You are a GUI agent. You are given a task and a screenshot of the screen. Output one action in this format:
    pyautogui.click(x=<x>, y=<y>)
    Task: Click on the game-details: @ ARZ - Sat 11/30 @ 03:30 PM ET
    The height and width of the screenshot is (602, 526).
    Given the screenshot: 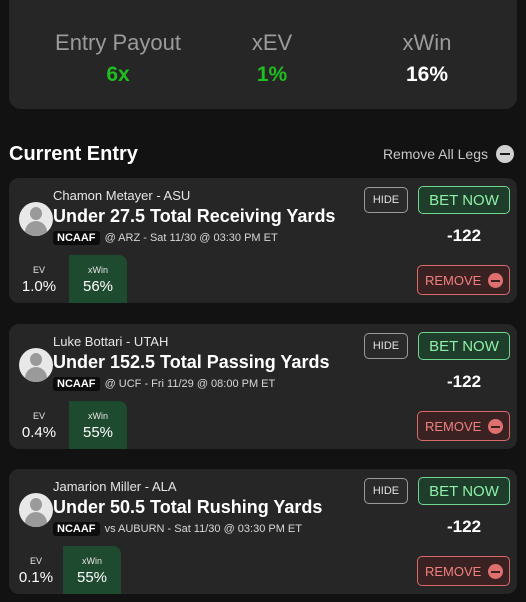 What is the action you would take?
    pyautogui.click(x=191, y=238)
    